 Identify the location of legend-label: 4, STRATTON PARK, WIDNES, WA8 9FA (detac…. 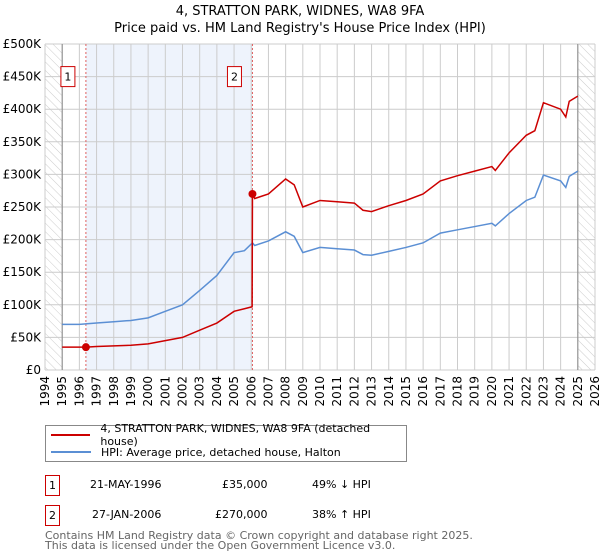
(235, 435).